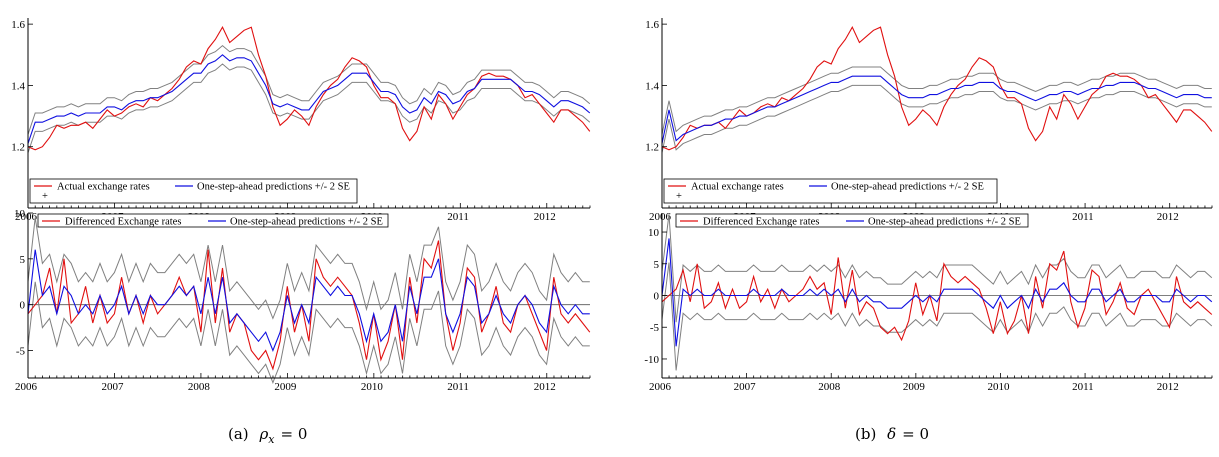 The height and width of the screenshot is (457, 1219). I want to click on caption-b-label: (b), so click(865, 434).